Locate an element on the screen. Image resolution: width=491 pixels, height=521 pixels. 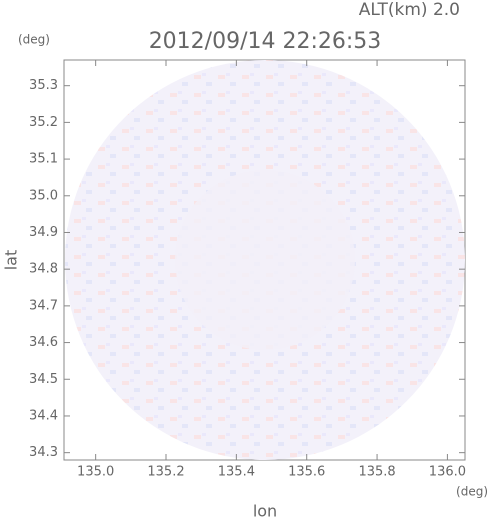
y-tick-label: 34.6 is located at coordinates (43, 342).